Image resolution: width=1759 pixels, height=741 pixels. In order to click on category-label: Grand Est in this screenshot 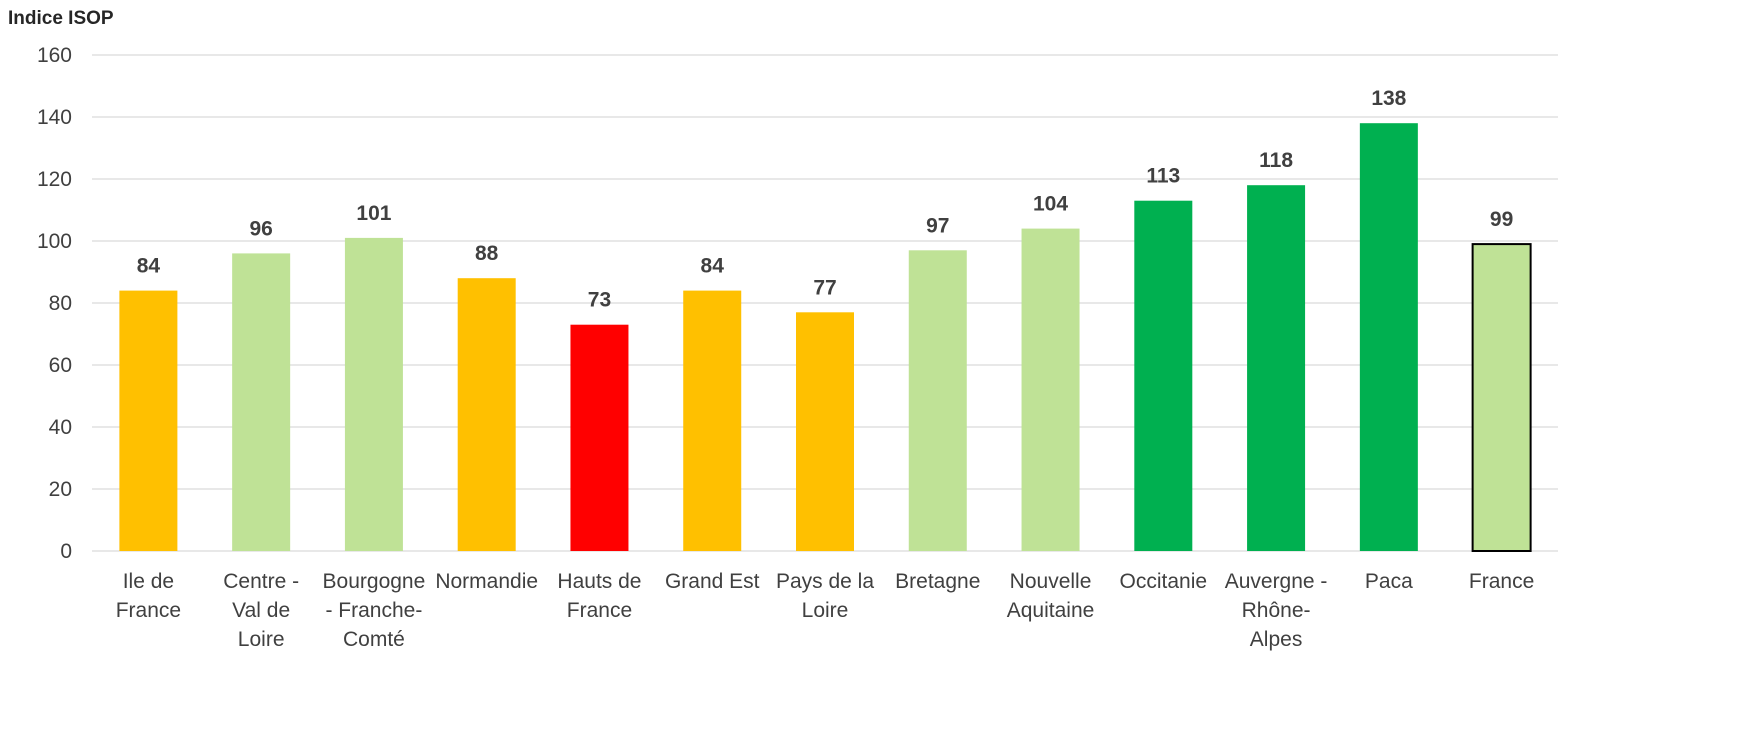, I will do `click(712, 581)`.